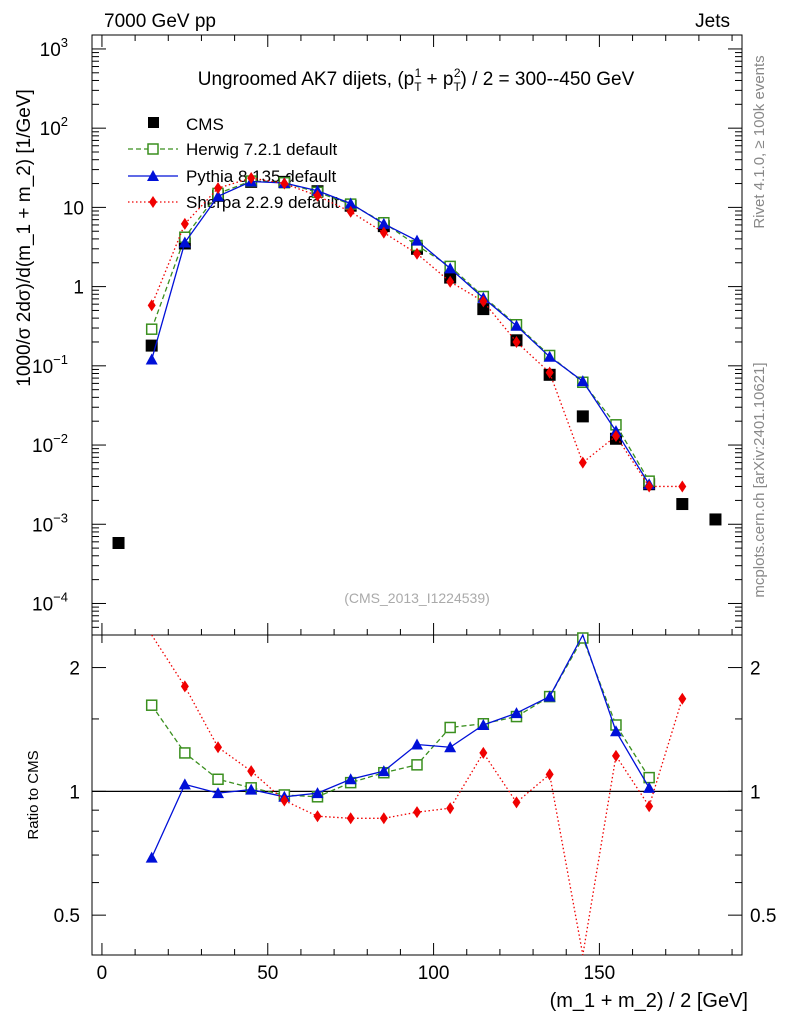 This screenshot has width=786, height=1024. What do you see at coordinates (50, 523) in the screenshot?
I see `y-tick-label: 10⁻³` at bounding box center [50, 523].